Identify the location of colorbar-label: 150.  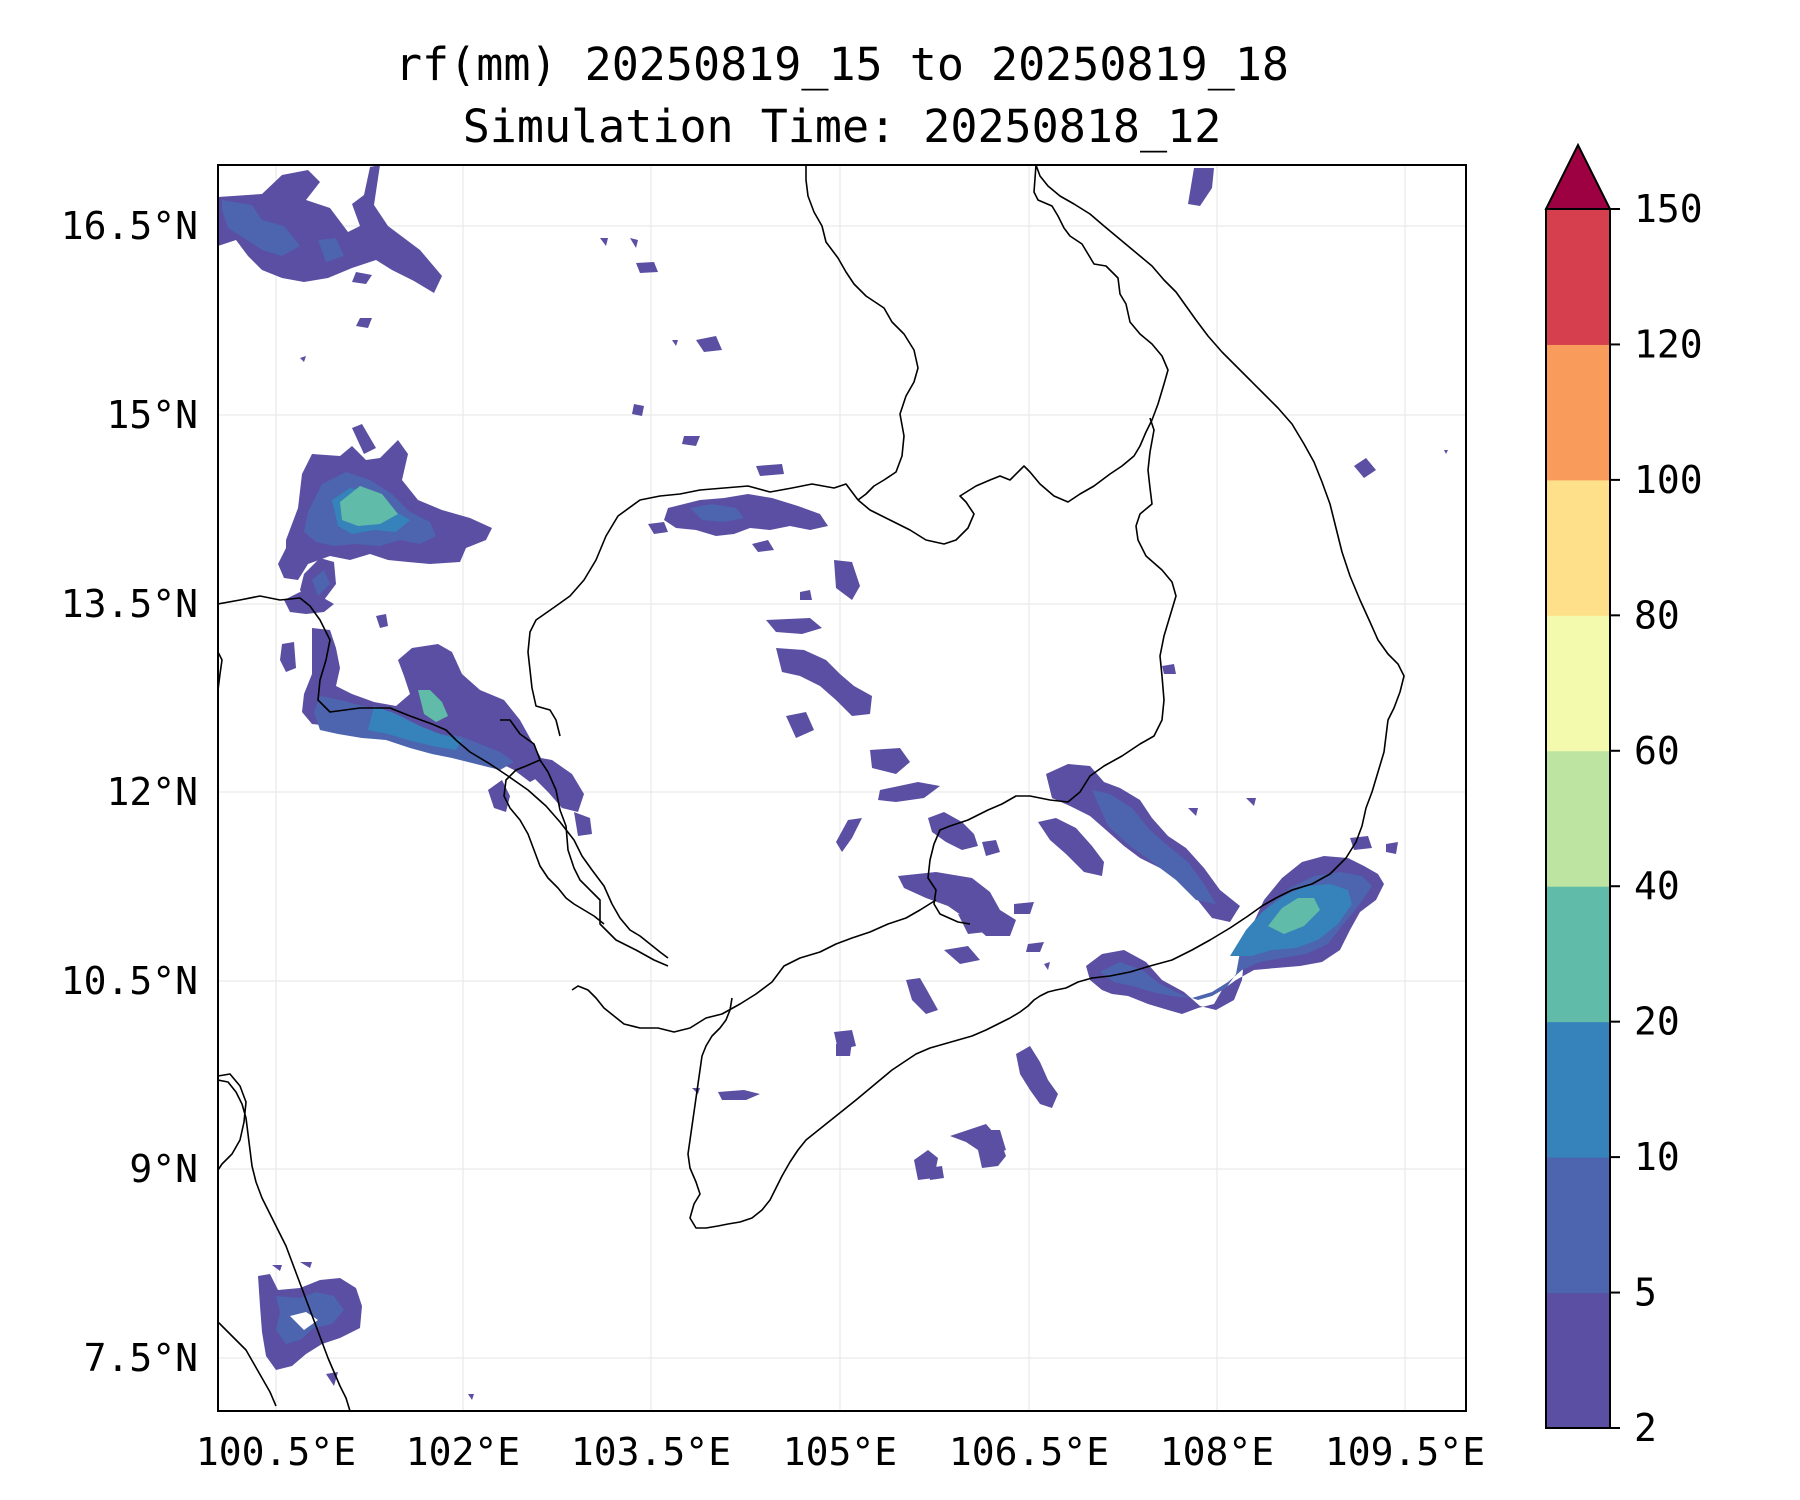
(1668, 209).